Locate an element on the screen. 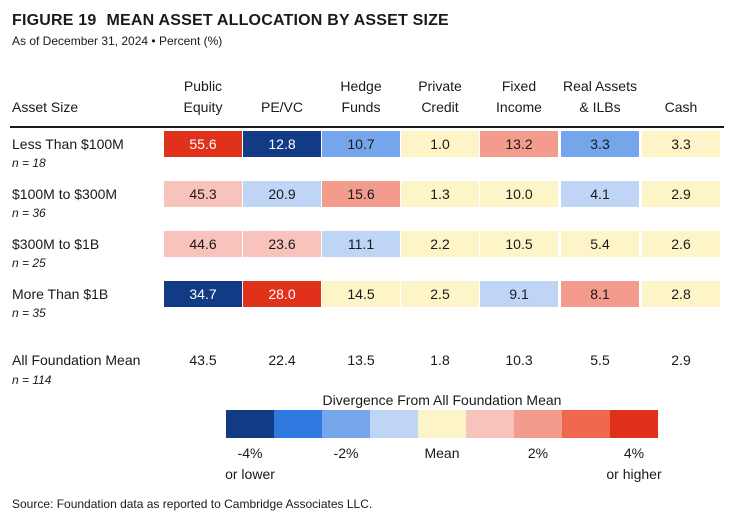  table-cell: 10.5 is located at coordinates (519, 244).